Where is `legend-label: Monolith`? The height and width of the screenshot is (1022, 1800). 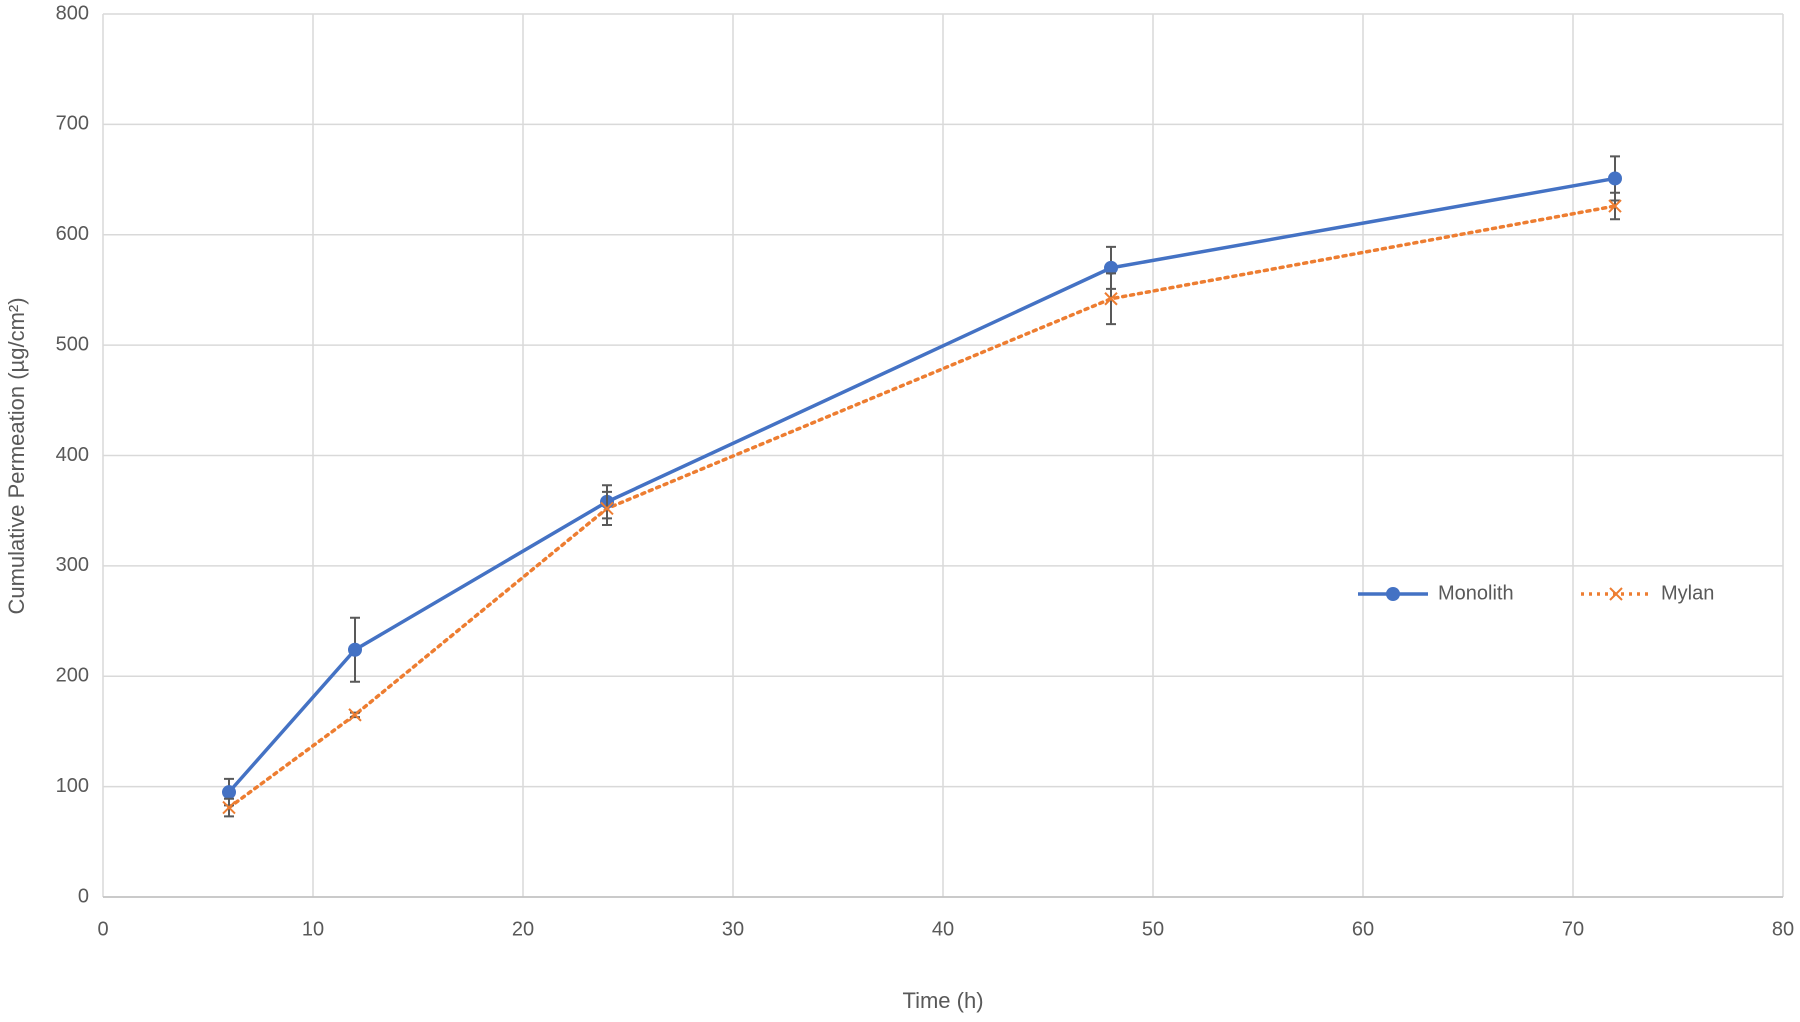 legend-label: Monolith is located at coordinates (1476, 593).